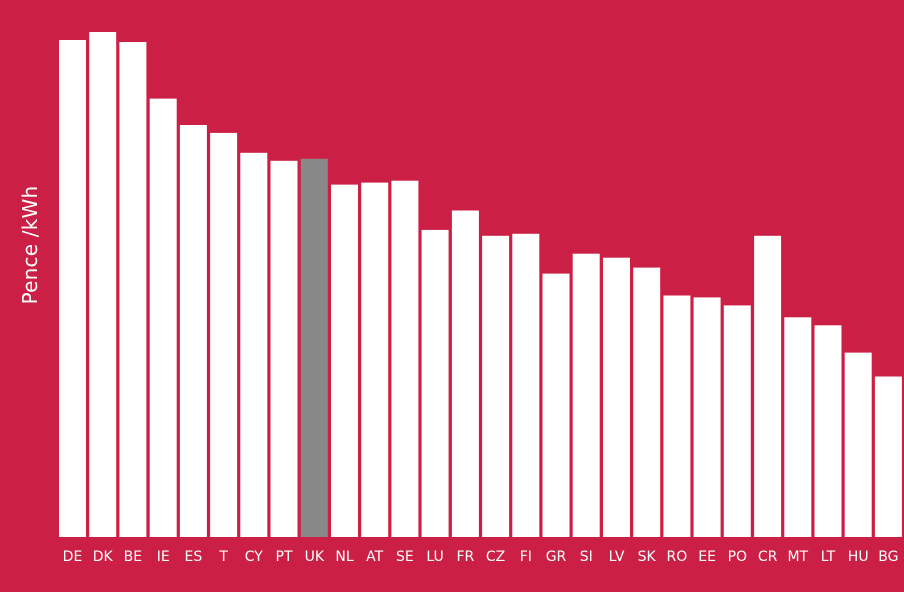 This screenshot has width=904, height=592. What do you see at coordinates (828, 431) in the screenshot?
I see `bar-lt` at bounding box center [828, 431].